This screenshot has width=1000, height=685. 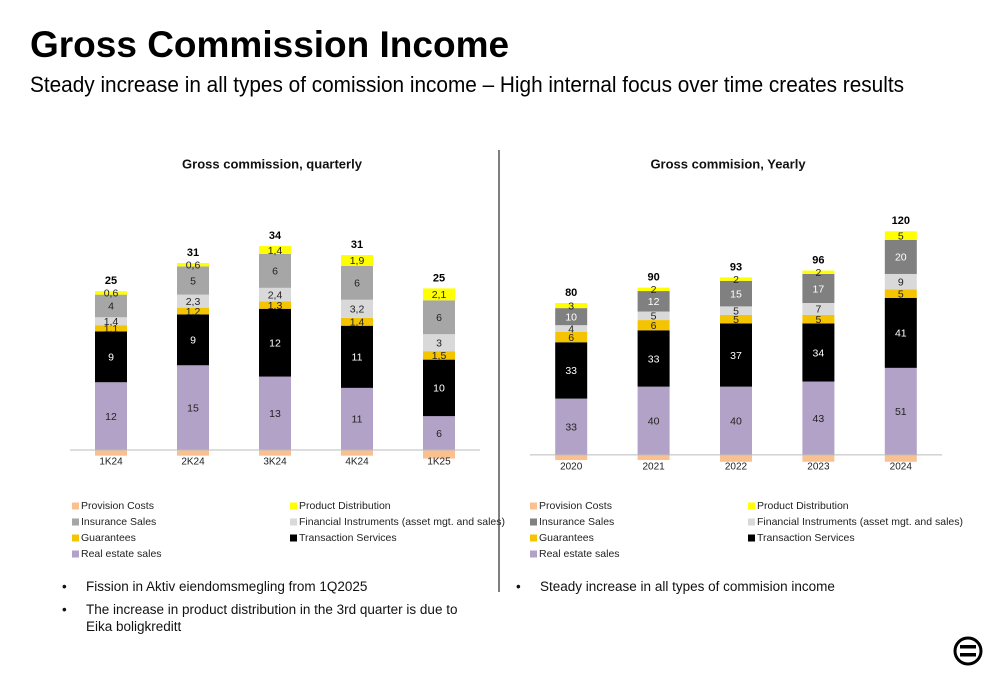 I want to click on slide-title: Gross Commission Income, so click(x=269, y=44).